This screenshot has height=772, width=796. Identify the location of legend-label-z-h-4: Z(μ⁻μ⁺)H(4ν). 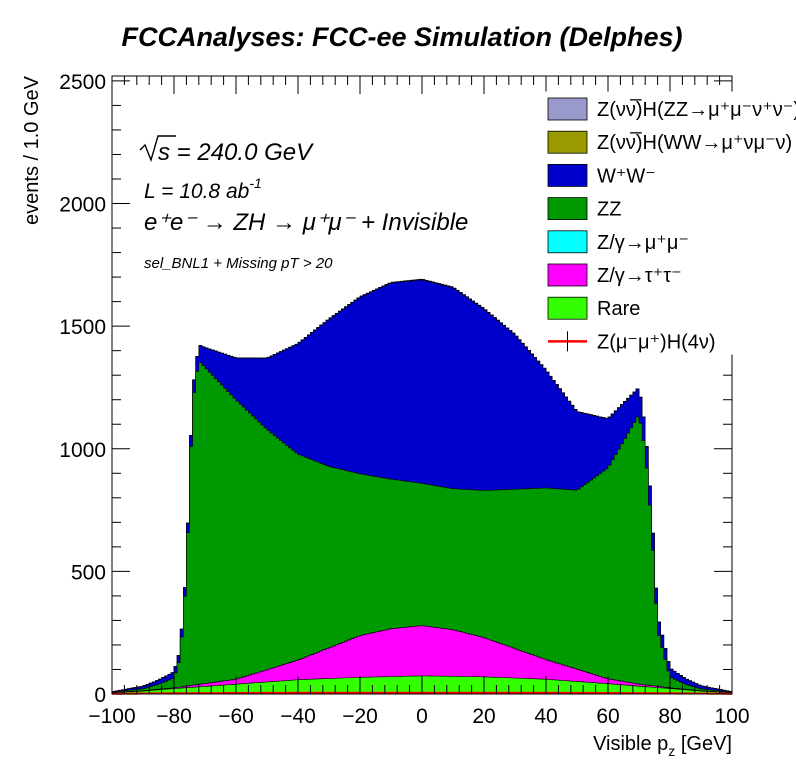
(656, 342).